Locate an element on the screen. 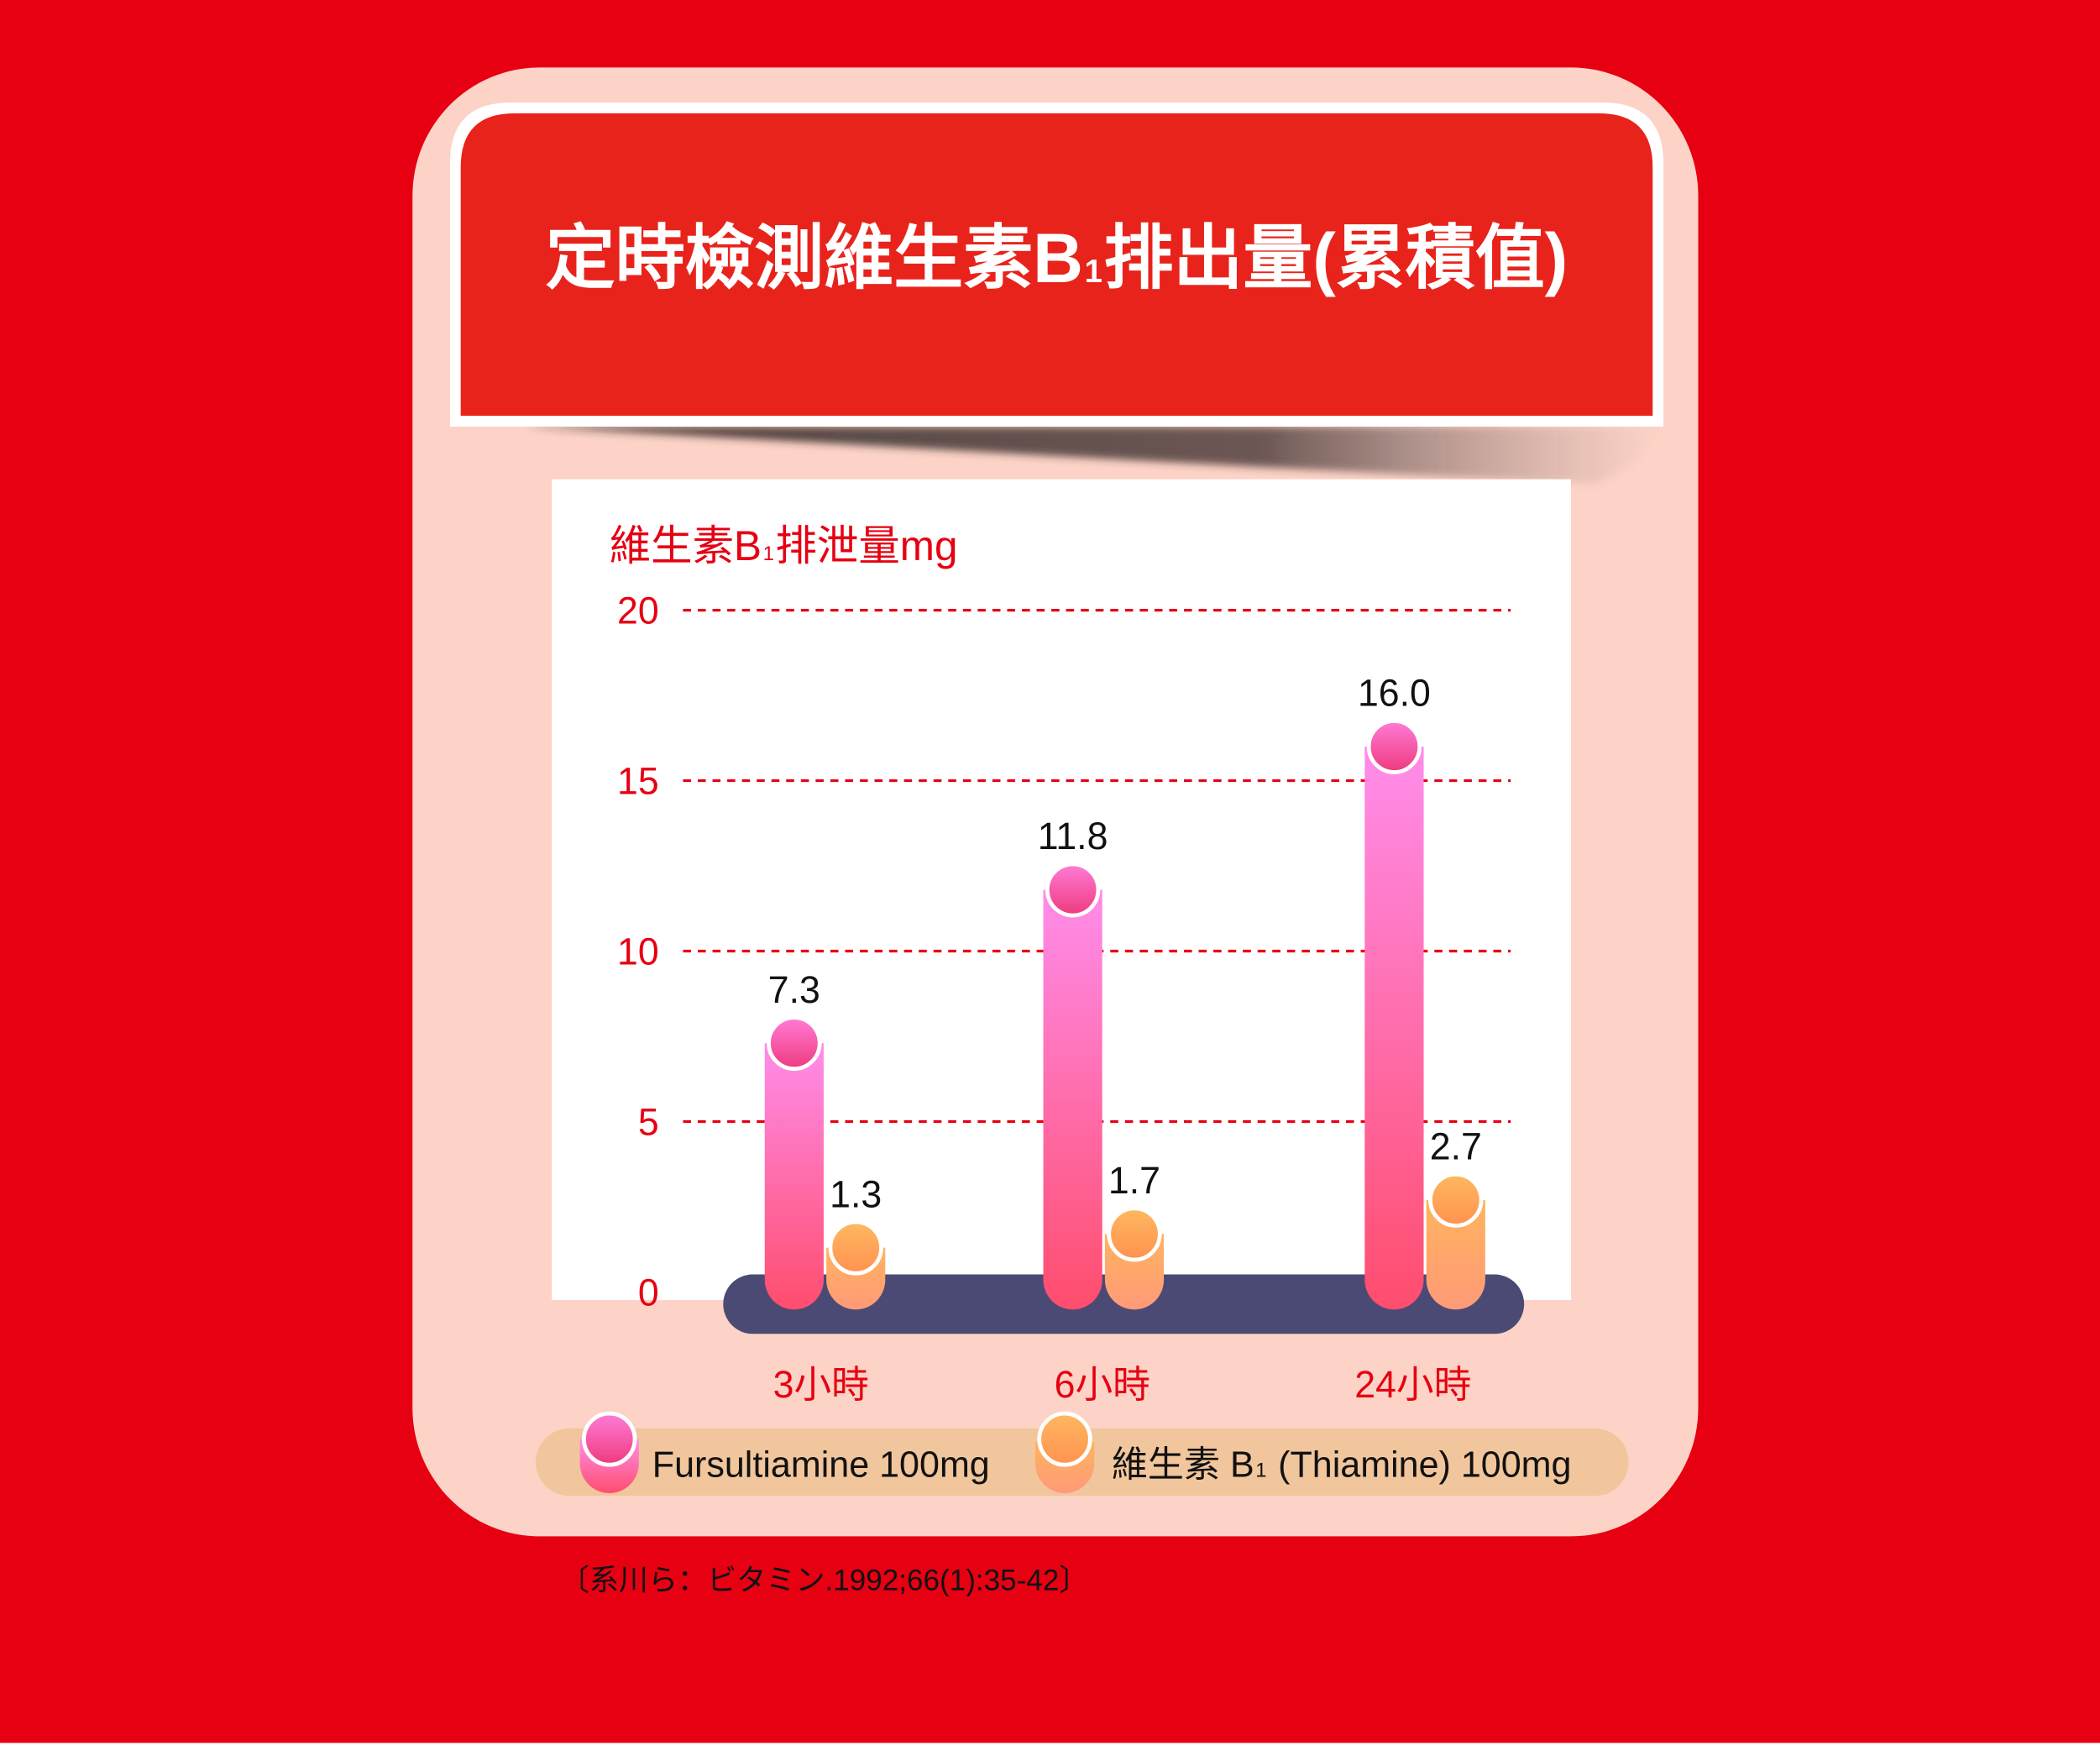 The image size is (2100, 1751). y-tick-labels: 0 5 10 15 20 is located at coordinates (638, 952).